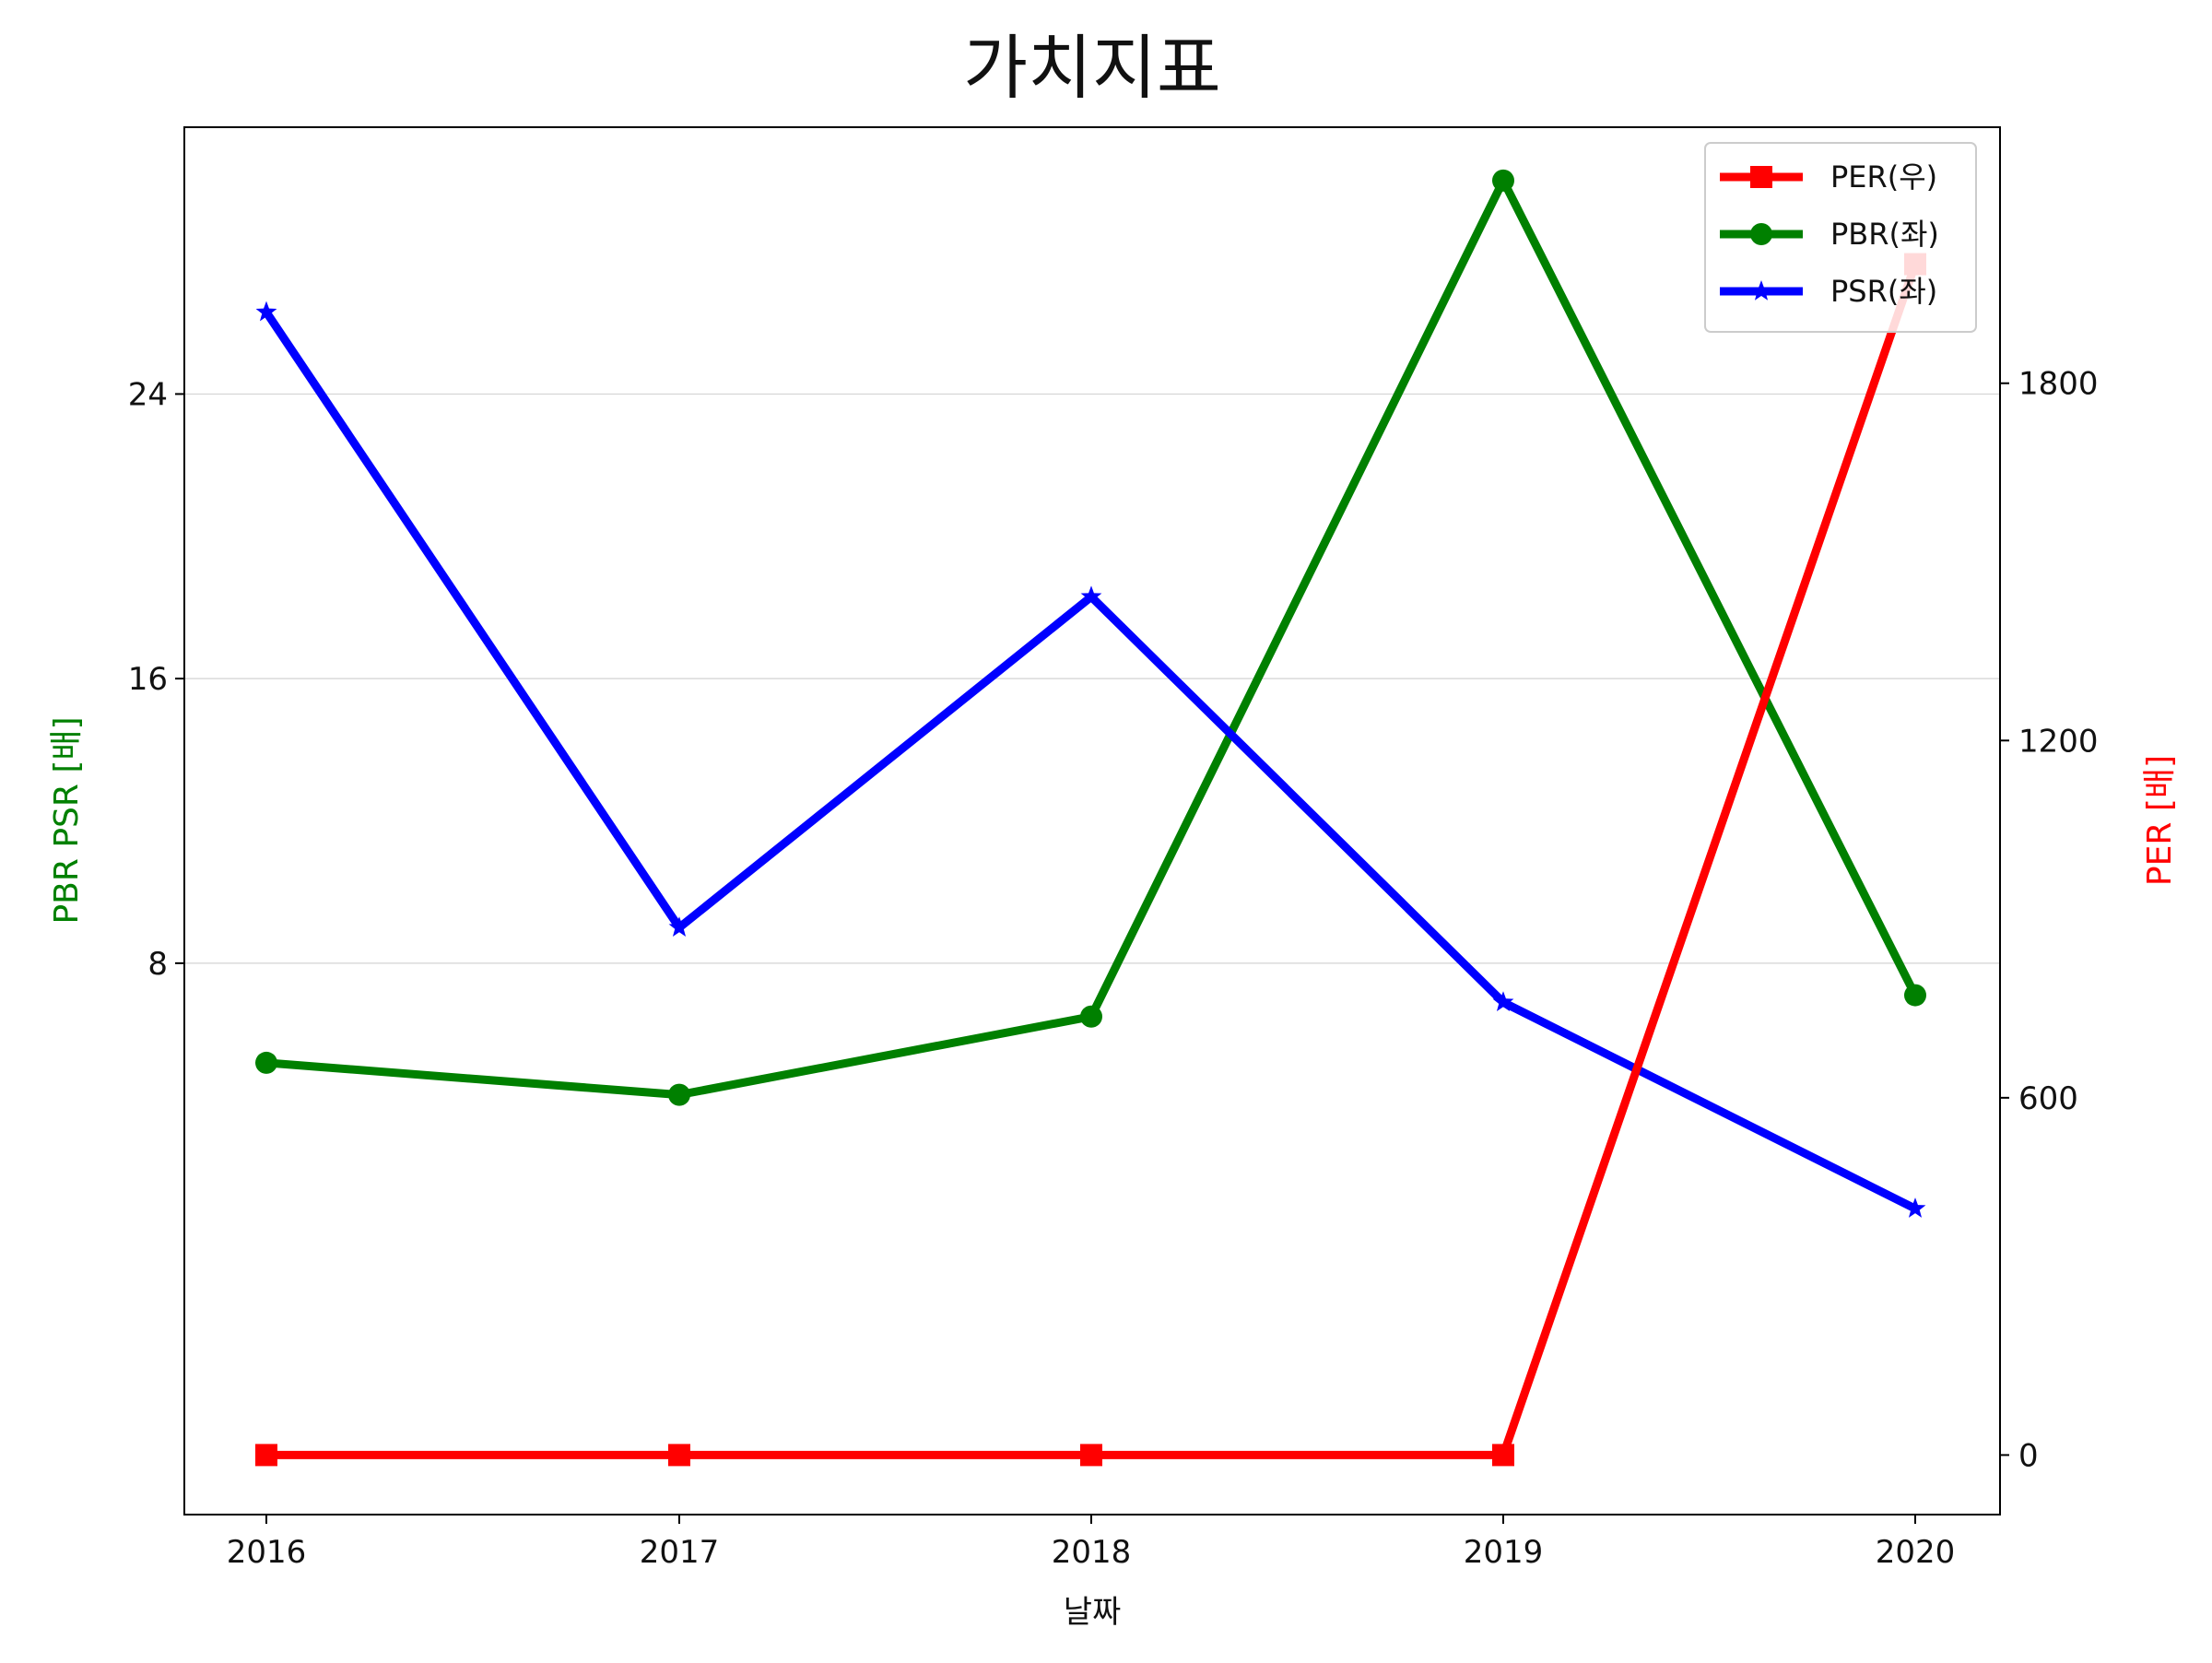 The width and height of the screenshot is (2212, 1663). I want to click on y-left-tick-label: 24, so click(148, 394).